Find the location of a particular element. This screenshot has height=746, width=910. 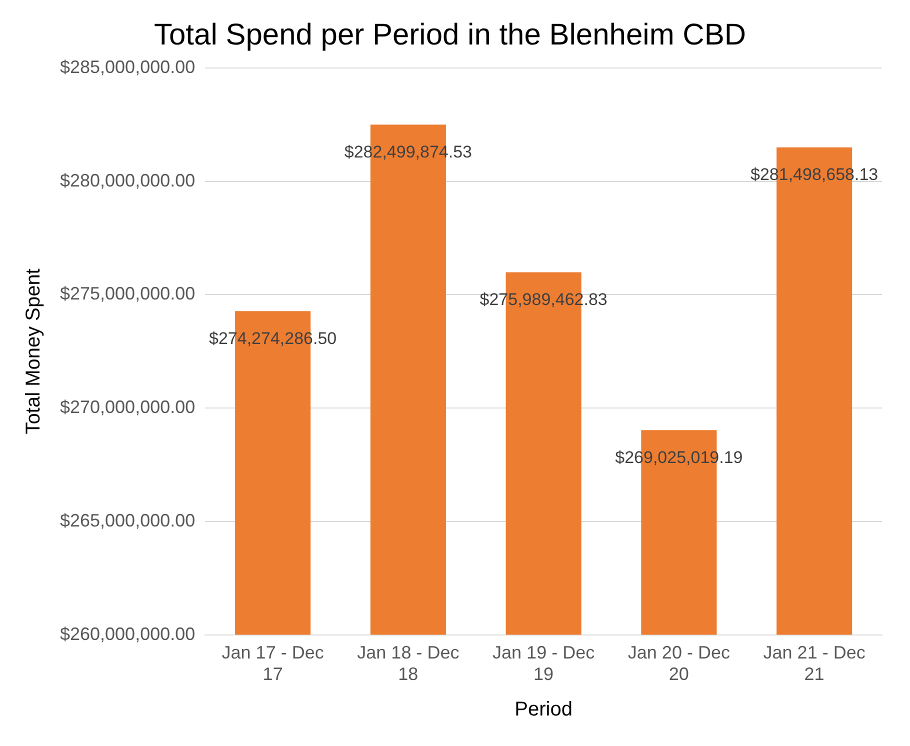

y-axis-title: Total Money Spent is located at coordinates (33, 351).